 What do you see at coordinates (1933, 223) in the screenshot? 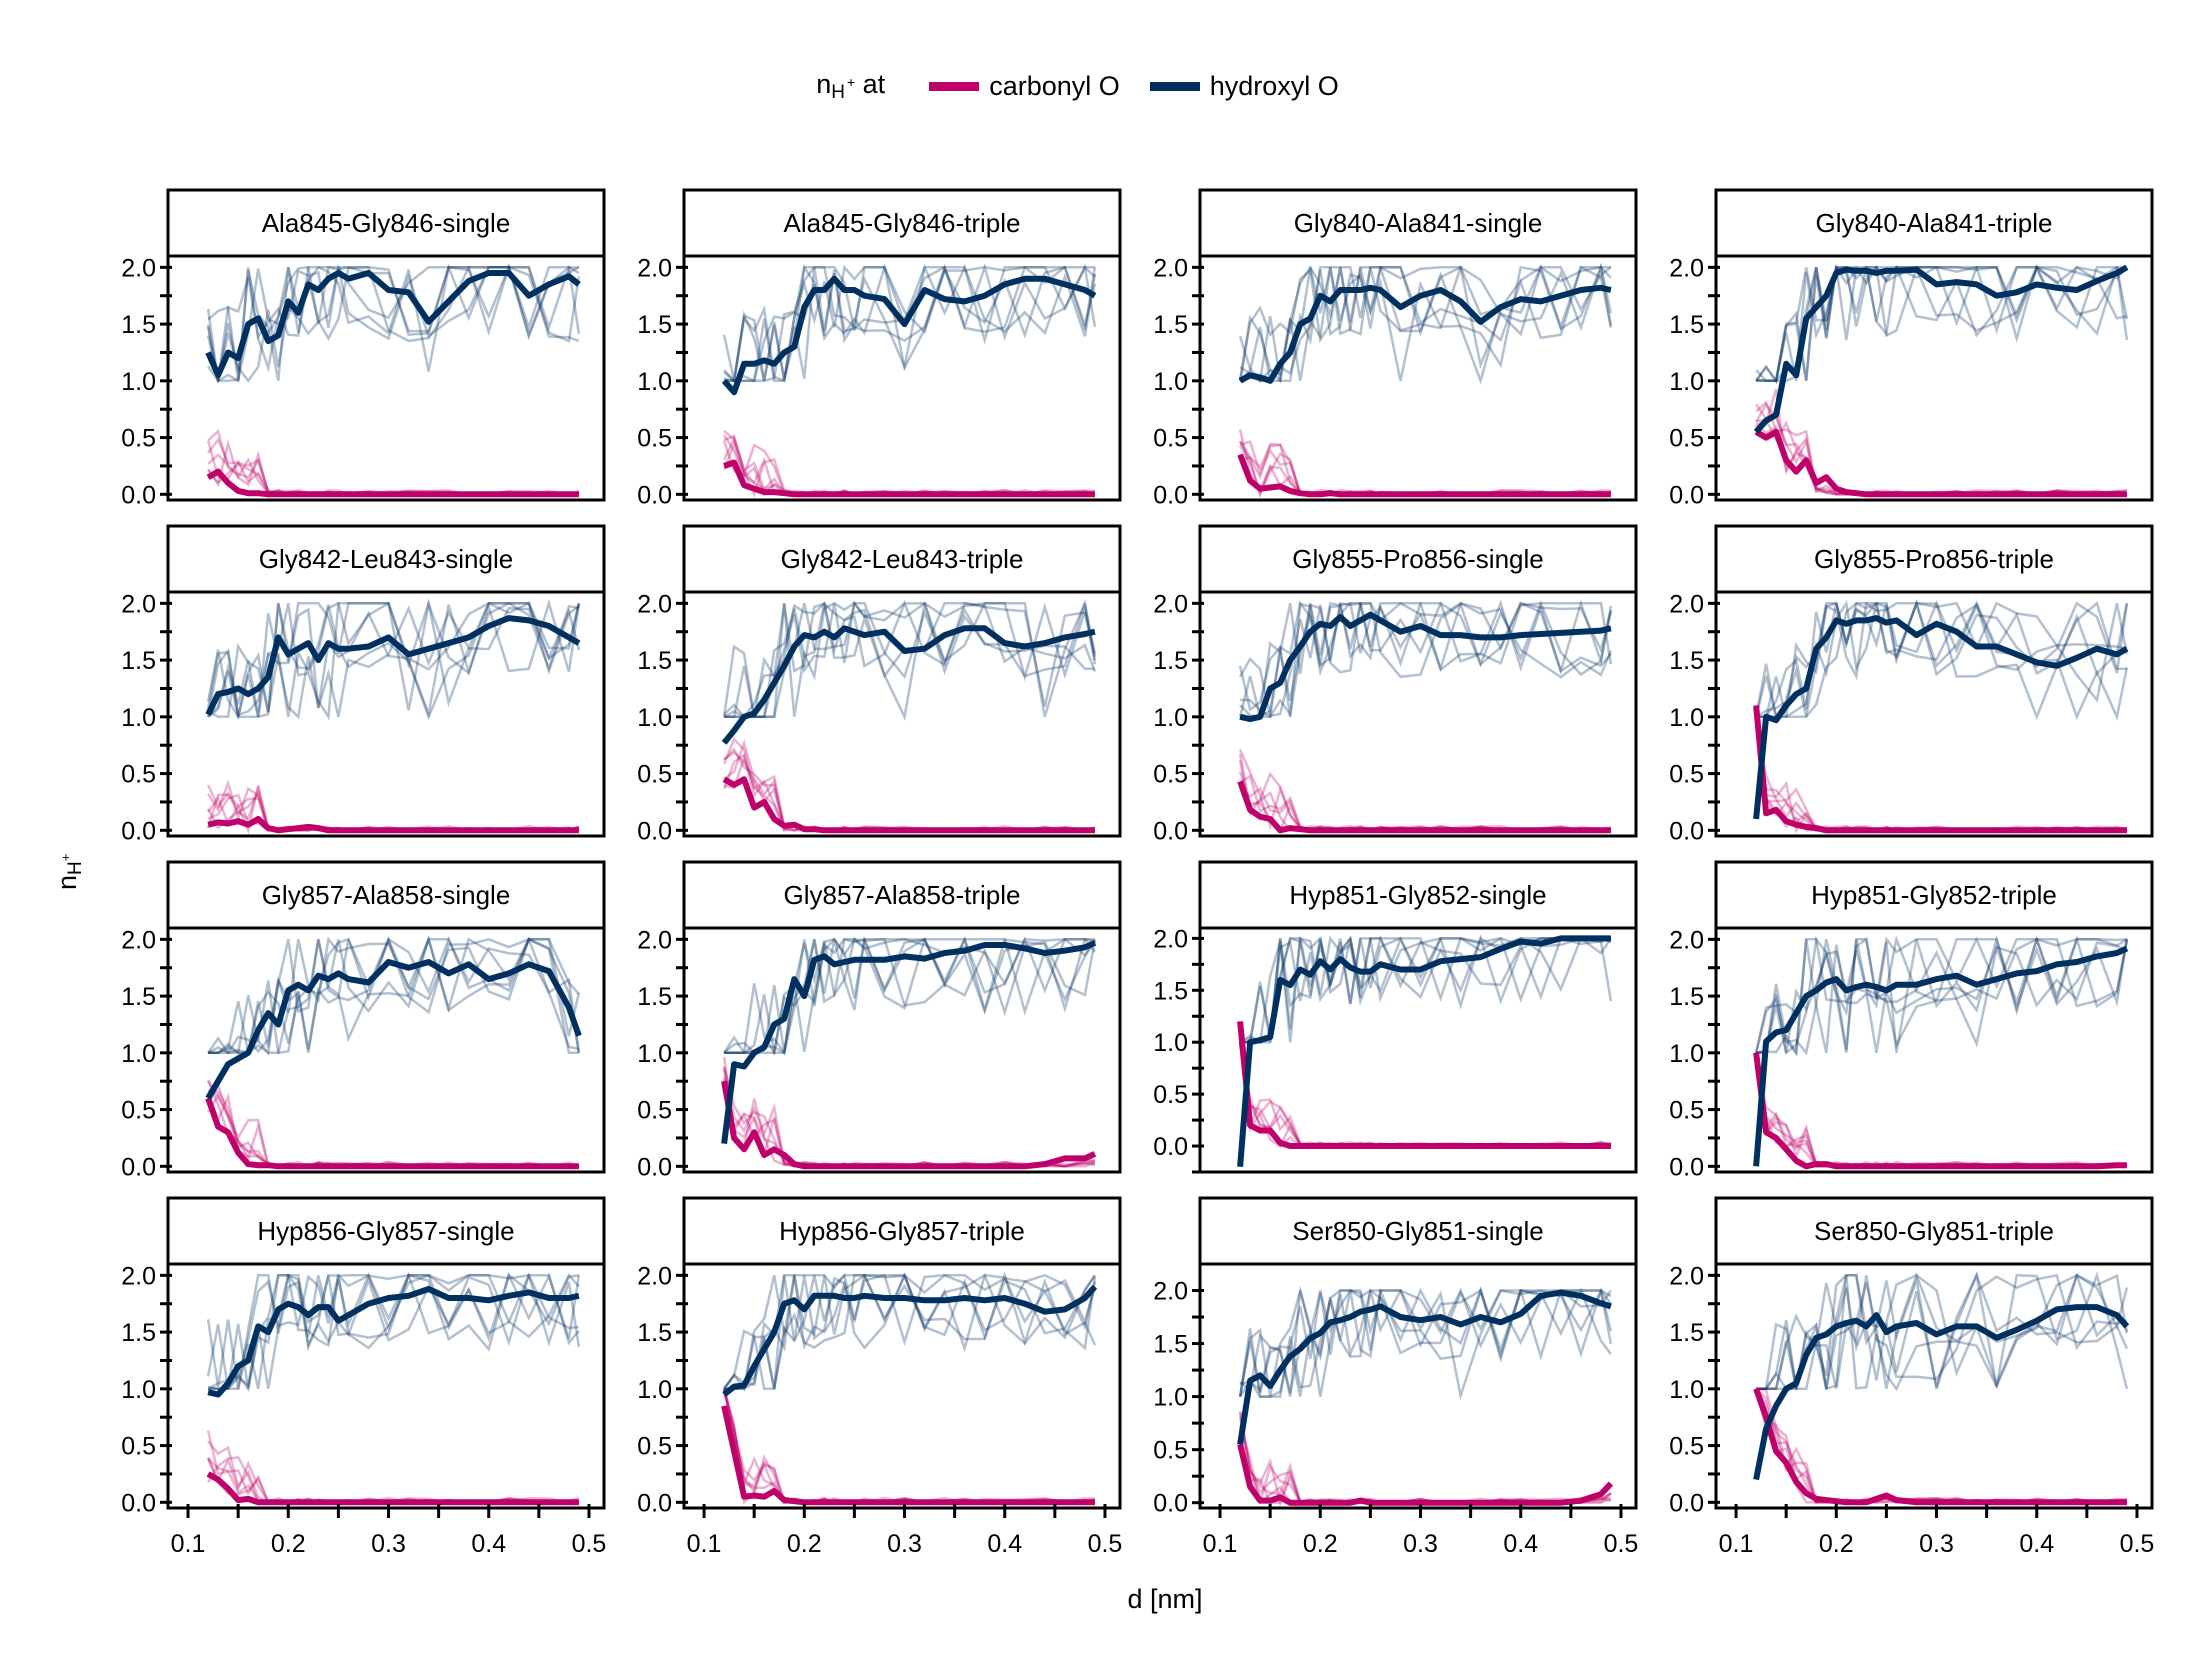
I see `panel-title: Gly840-Ala841-triple` at bounding box center [1933, 223].